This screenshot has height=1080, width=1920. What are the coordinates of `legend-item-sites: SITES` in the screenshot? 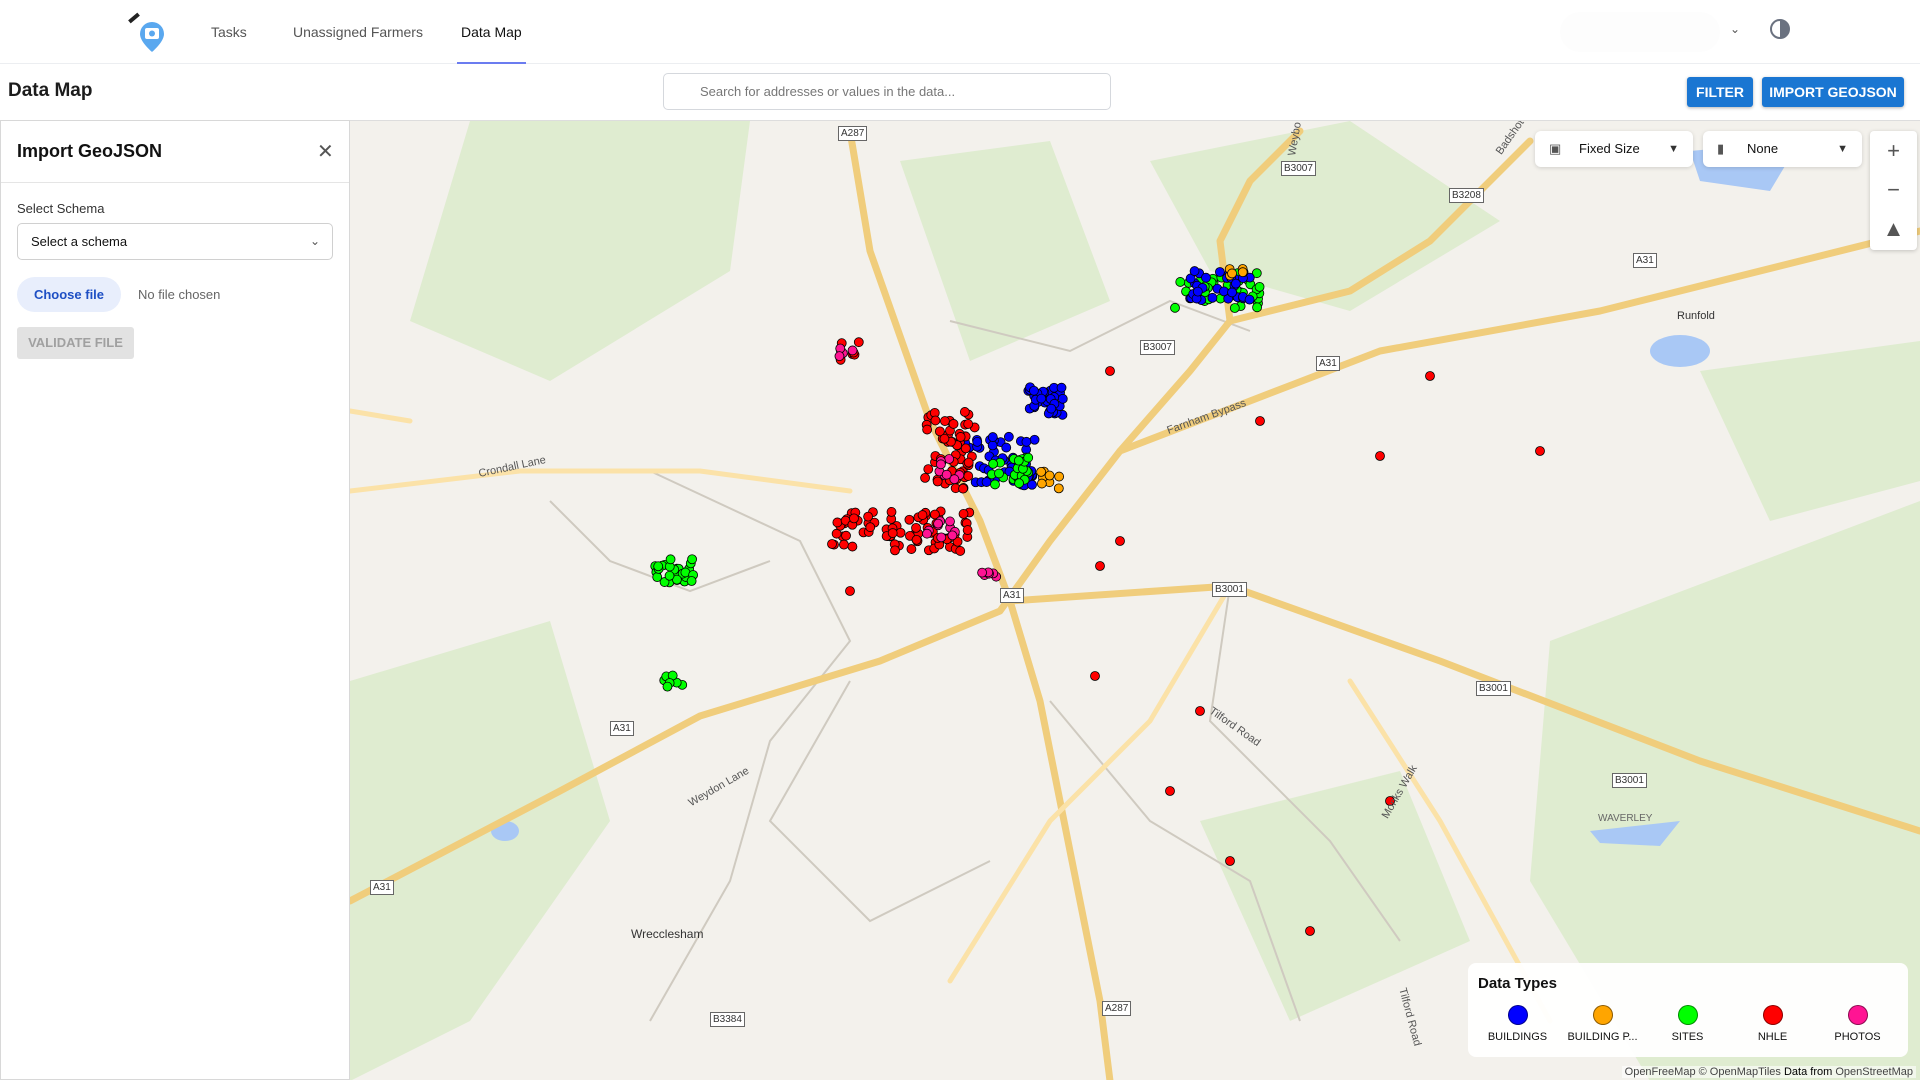 It's located at (1687, 1024).